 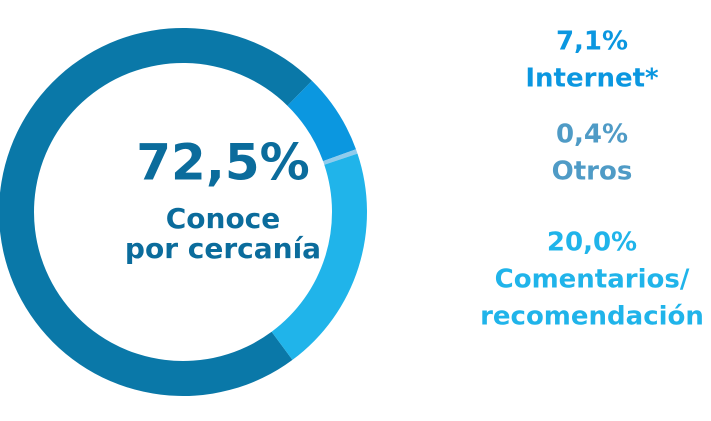 What do you see at coordinates (223, 218) in the screenshot?
I see `center-label: Conoce` at bounding box center [223, 218].